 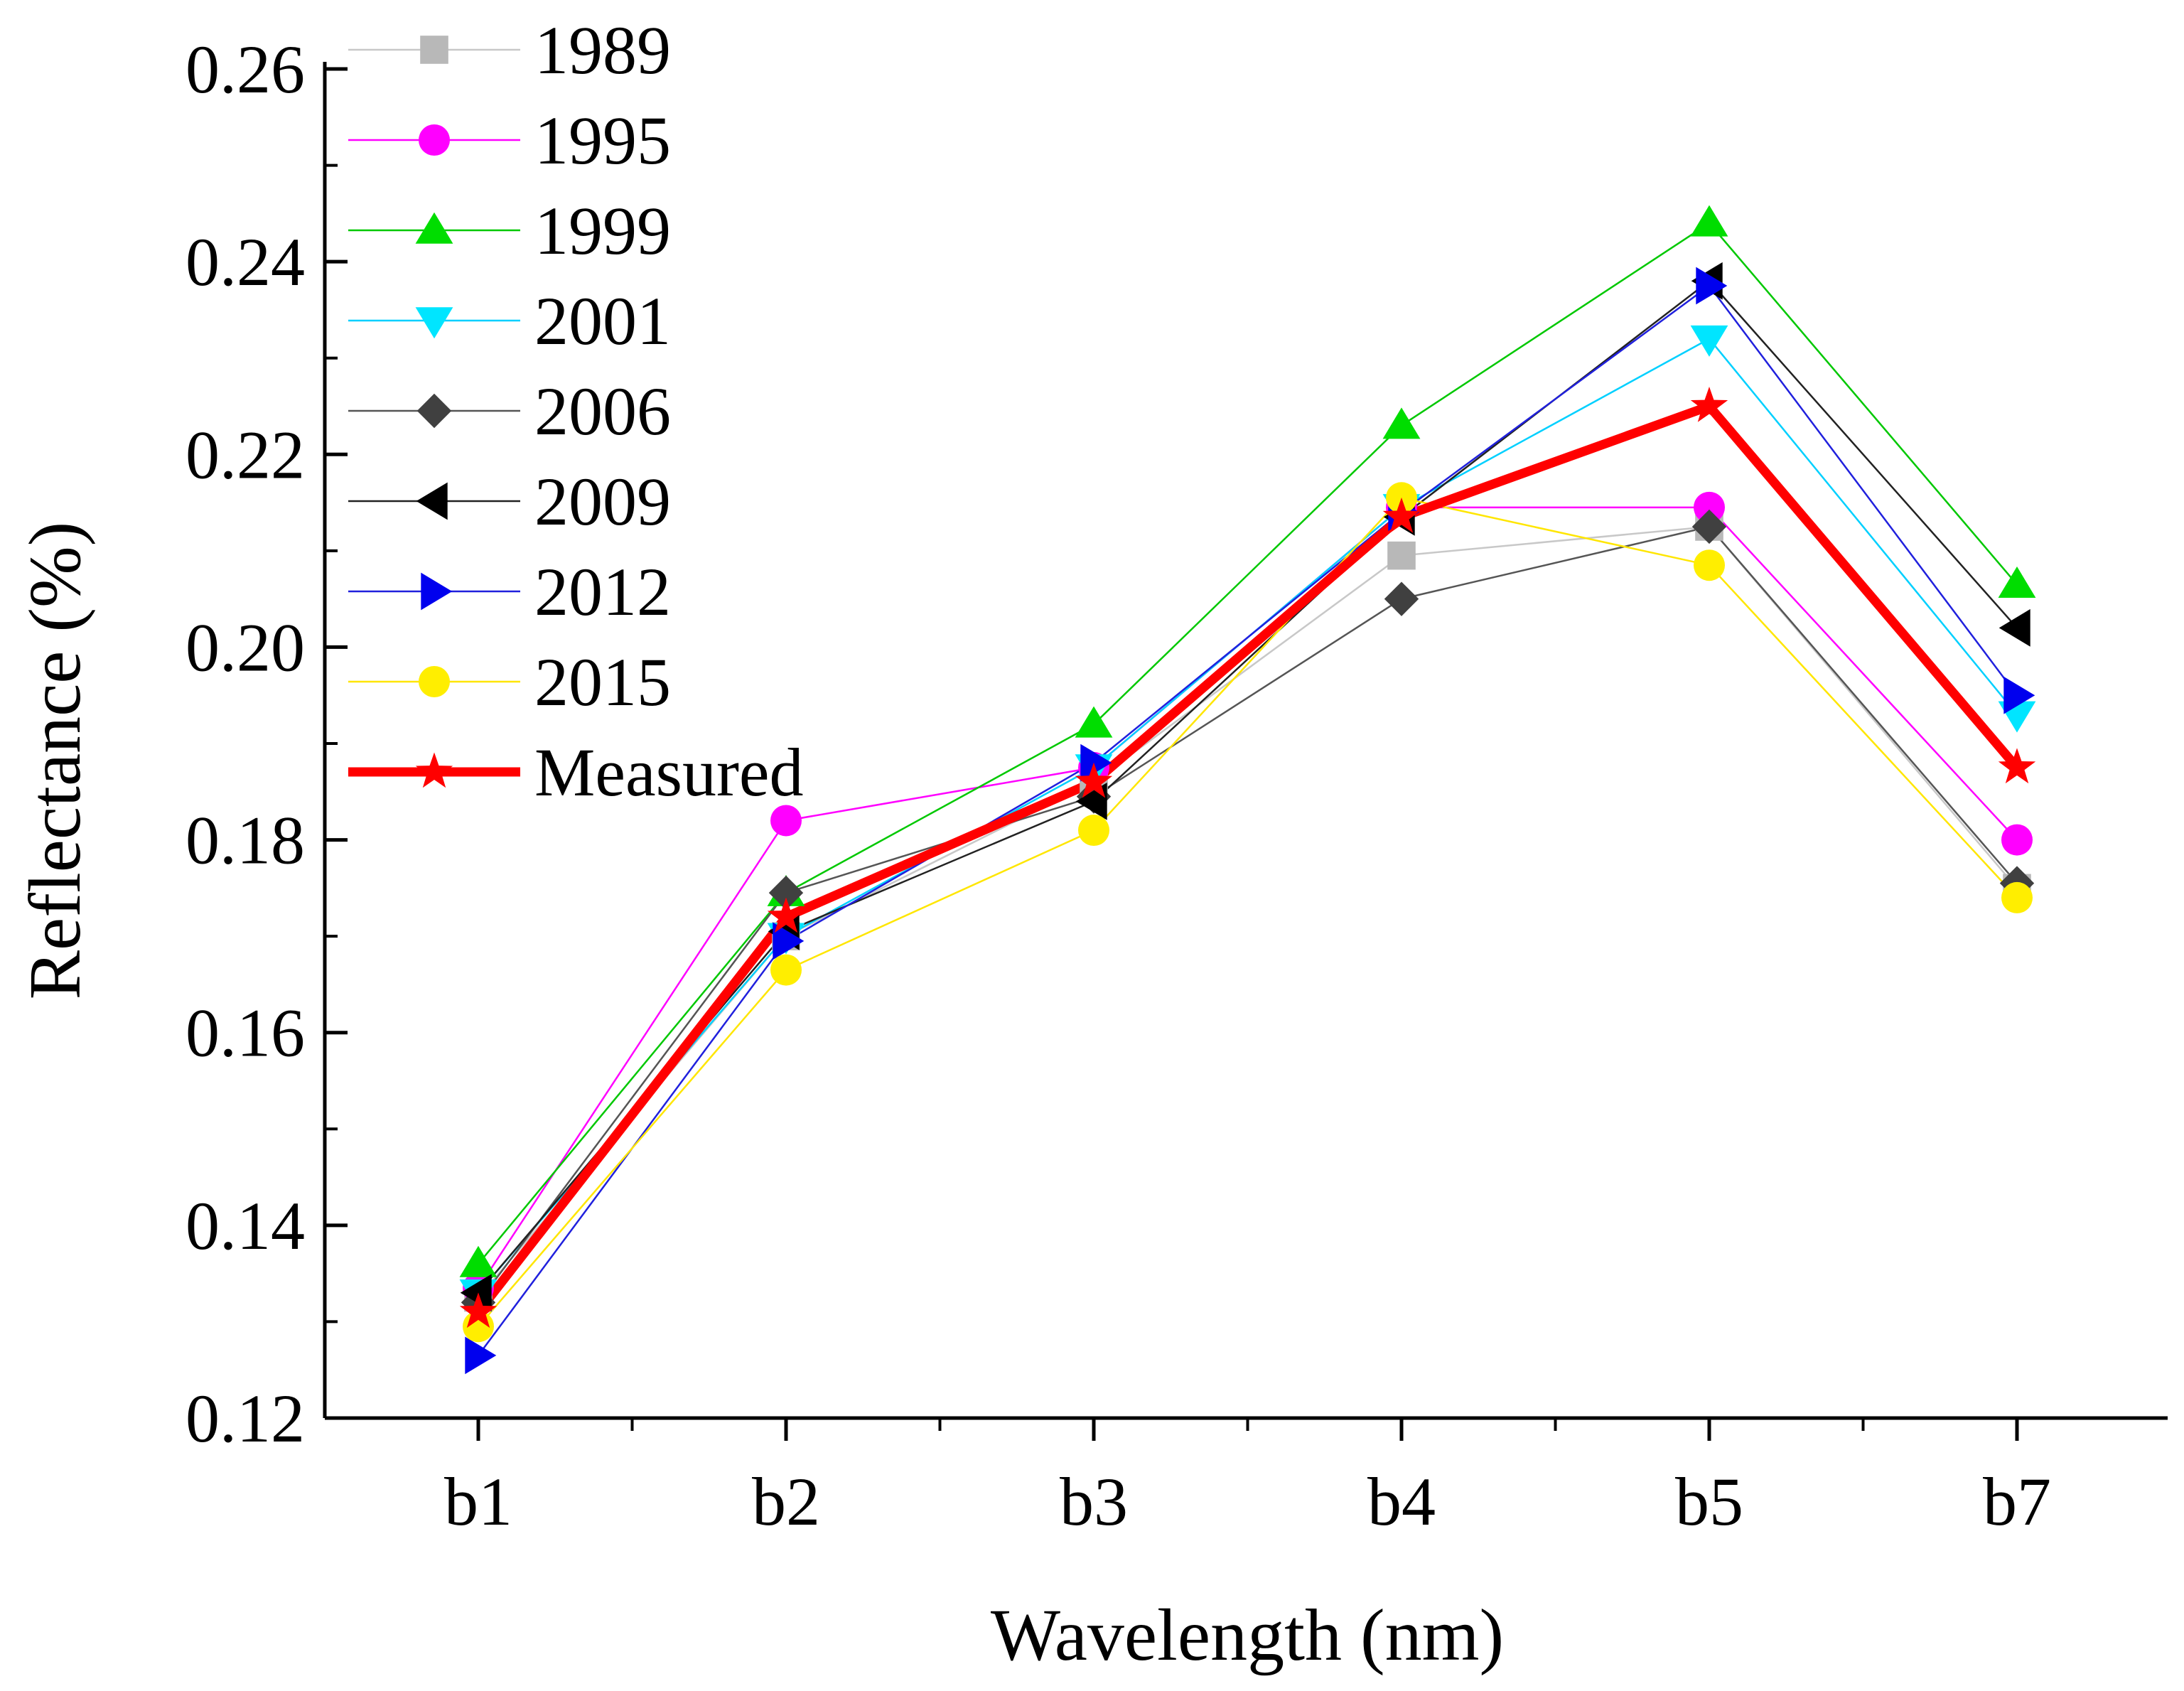 What do you see at coordinates (245, 69) in the screenshot?
I see `y-tick-label: 0.26` at bounding box center [245, 69].